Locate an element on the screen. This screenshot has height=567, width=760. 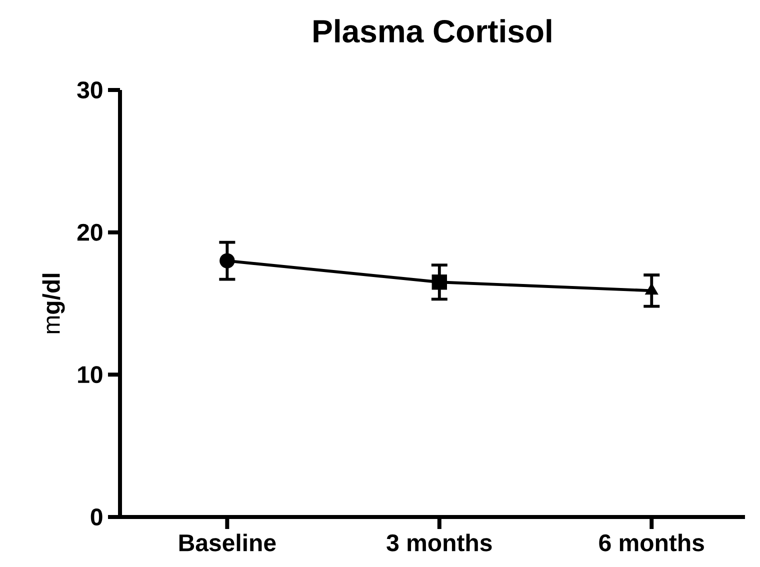
y-tick-label: 30 is located at coordinates (89, 90).